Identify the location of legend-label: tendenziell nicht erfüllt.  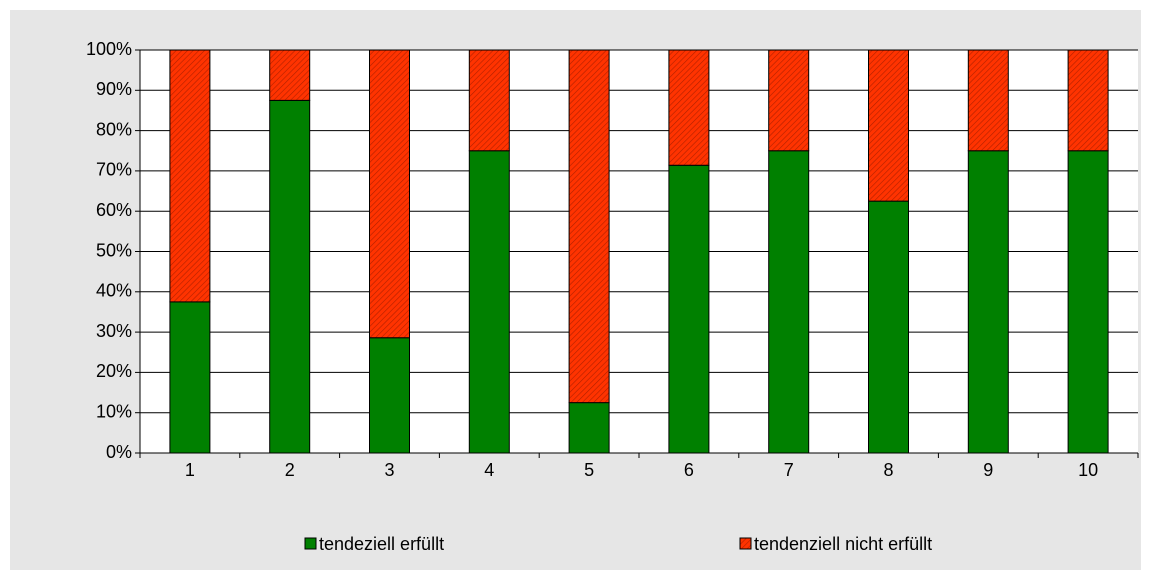
(843, 544).